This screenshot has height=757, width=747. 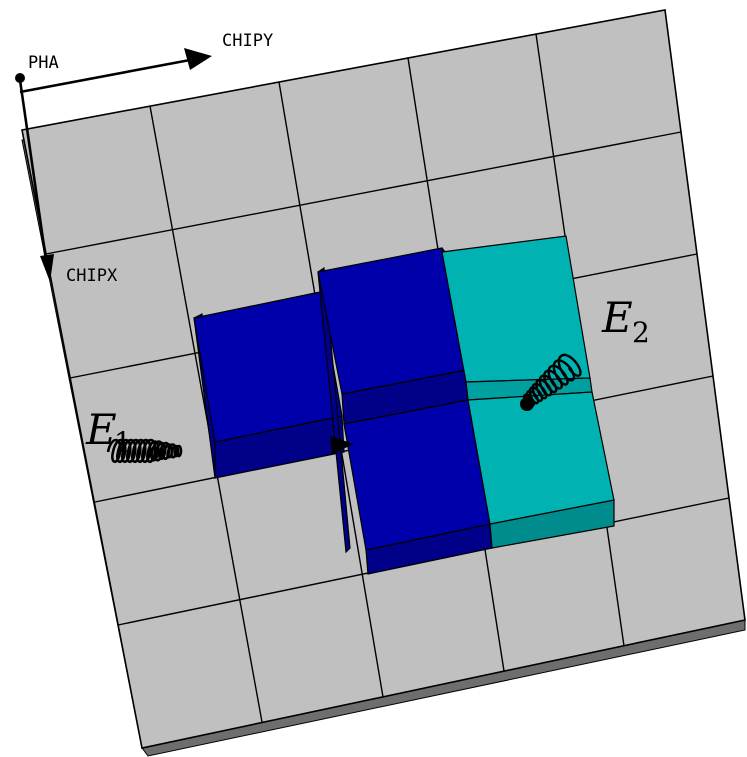 I want to click on pixel-column-side, so click(x=334, y=410).